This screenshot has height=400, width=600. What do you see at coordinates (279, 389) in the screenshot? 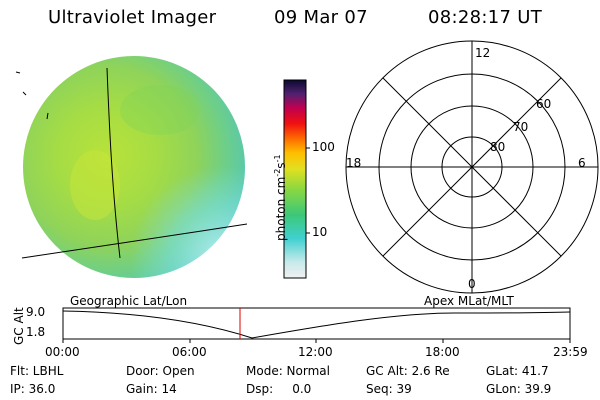
I see `dsp-info: Dsp: 0.0` at bounding box center [279, 389].